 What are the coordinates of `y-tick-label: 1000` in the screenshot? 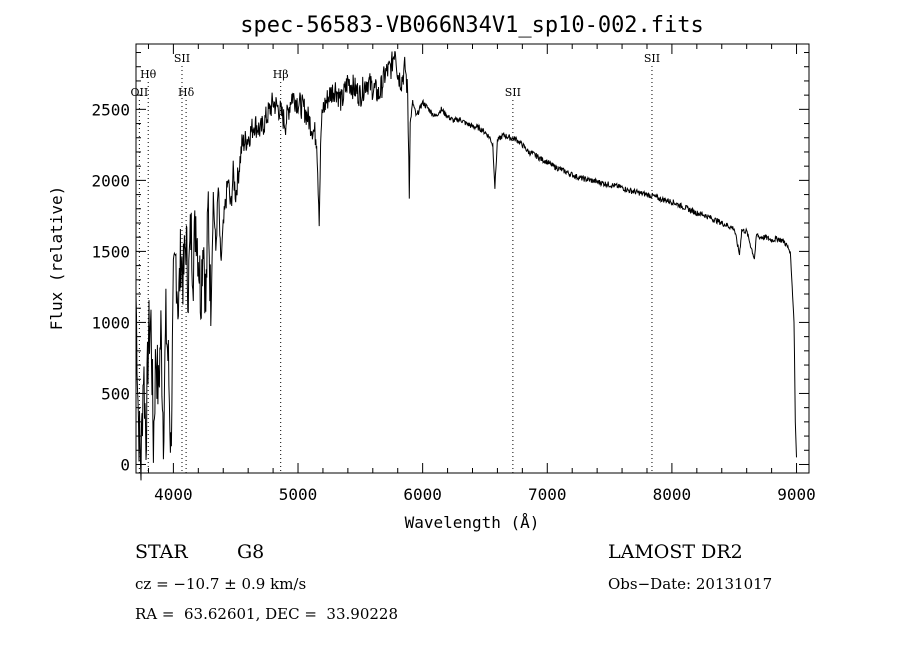 It's located at (110, 322).